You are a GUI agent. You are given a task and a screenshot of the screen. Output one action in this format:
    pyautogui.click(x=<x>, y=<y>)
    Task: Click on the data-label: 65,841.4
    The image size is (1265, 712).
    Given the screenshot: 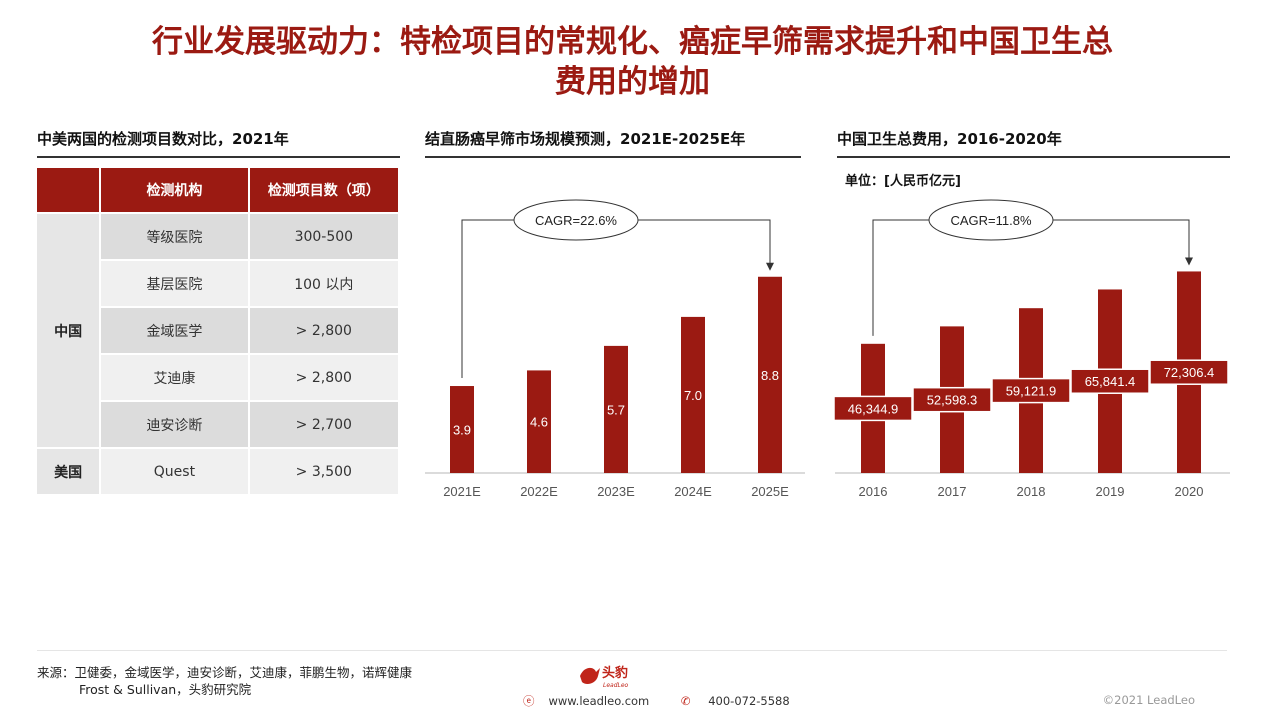 What is the action you would take?
    pyautogui.click(x=1110, y=381)
    